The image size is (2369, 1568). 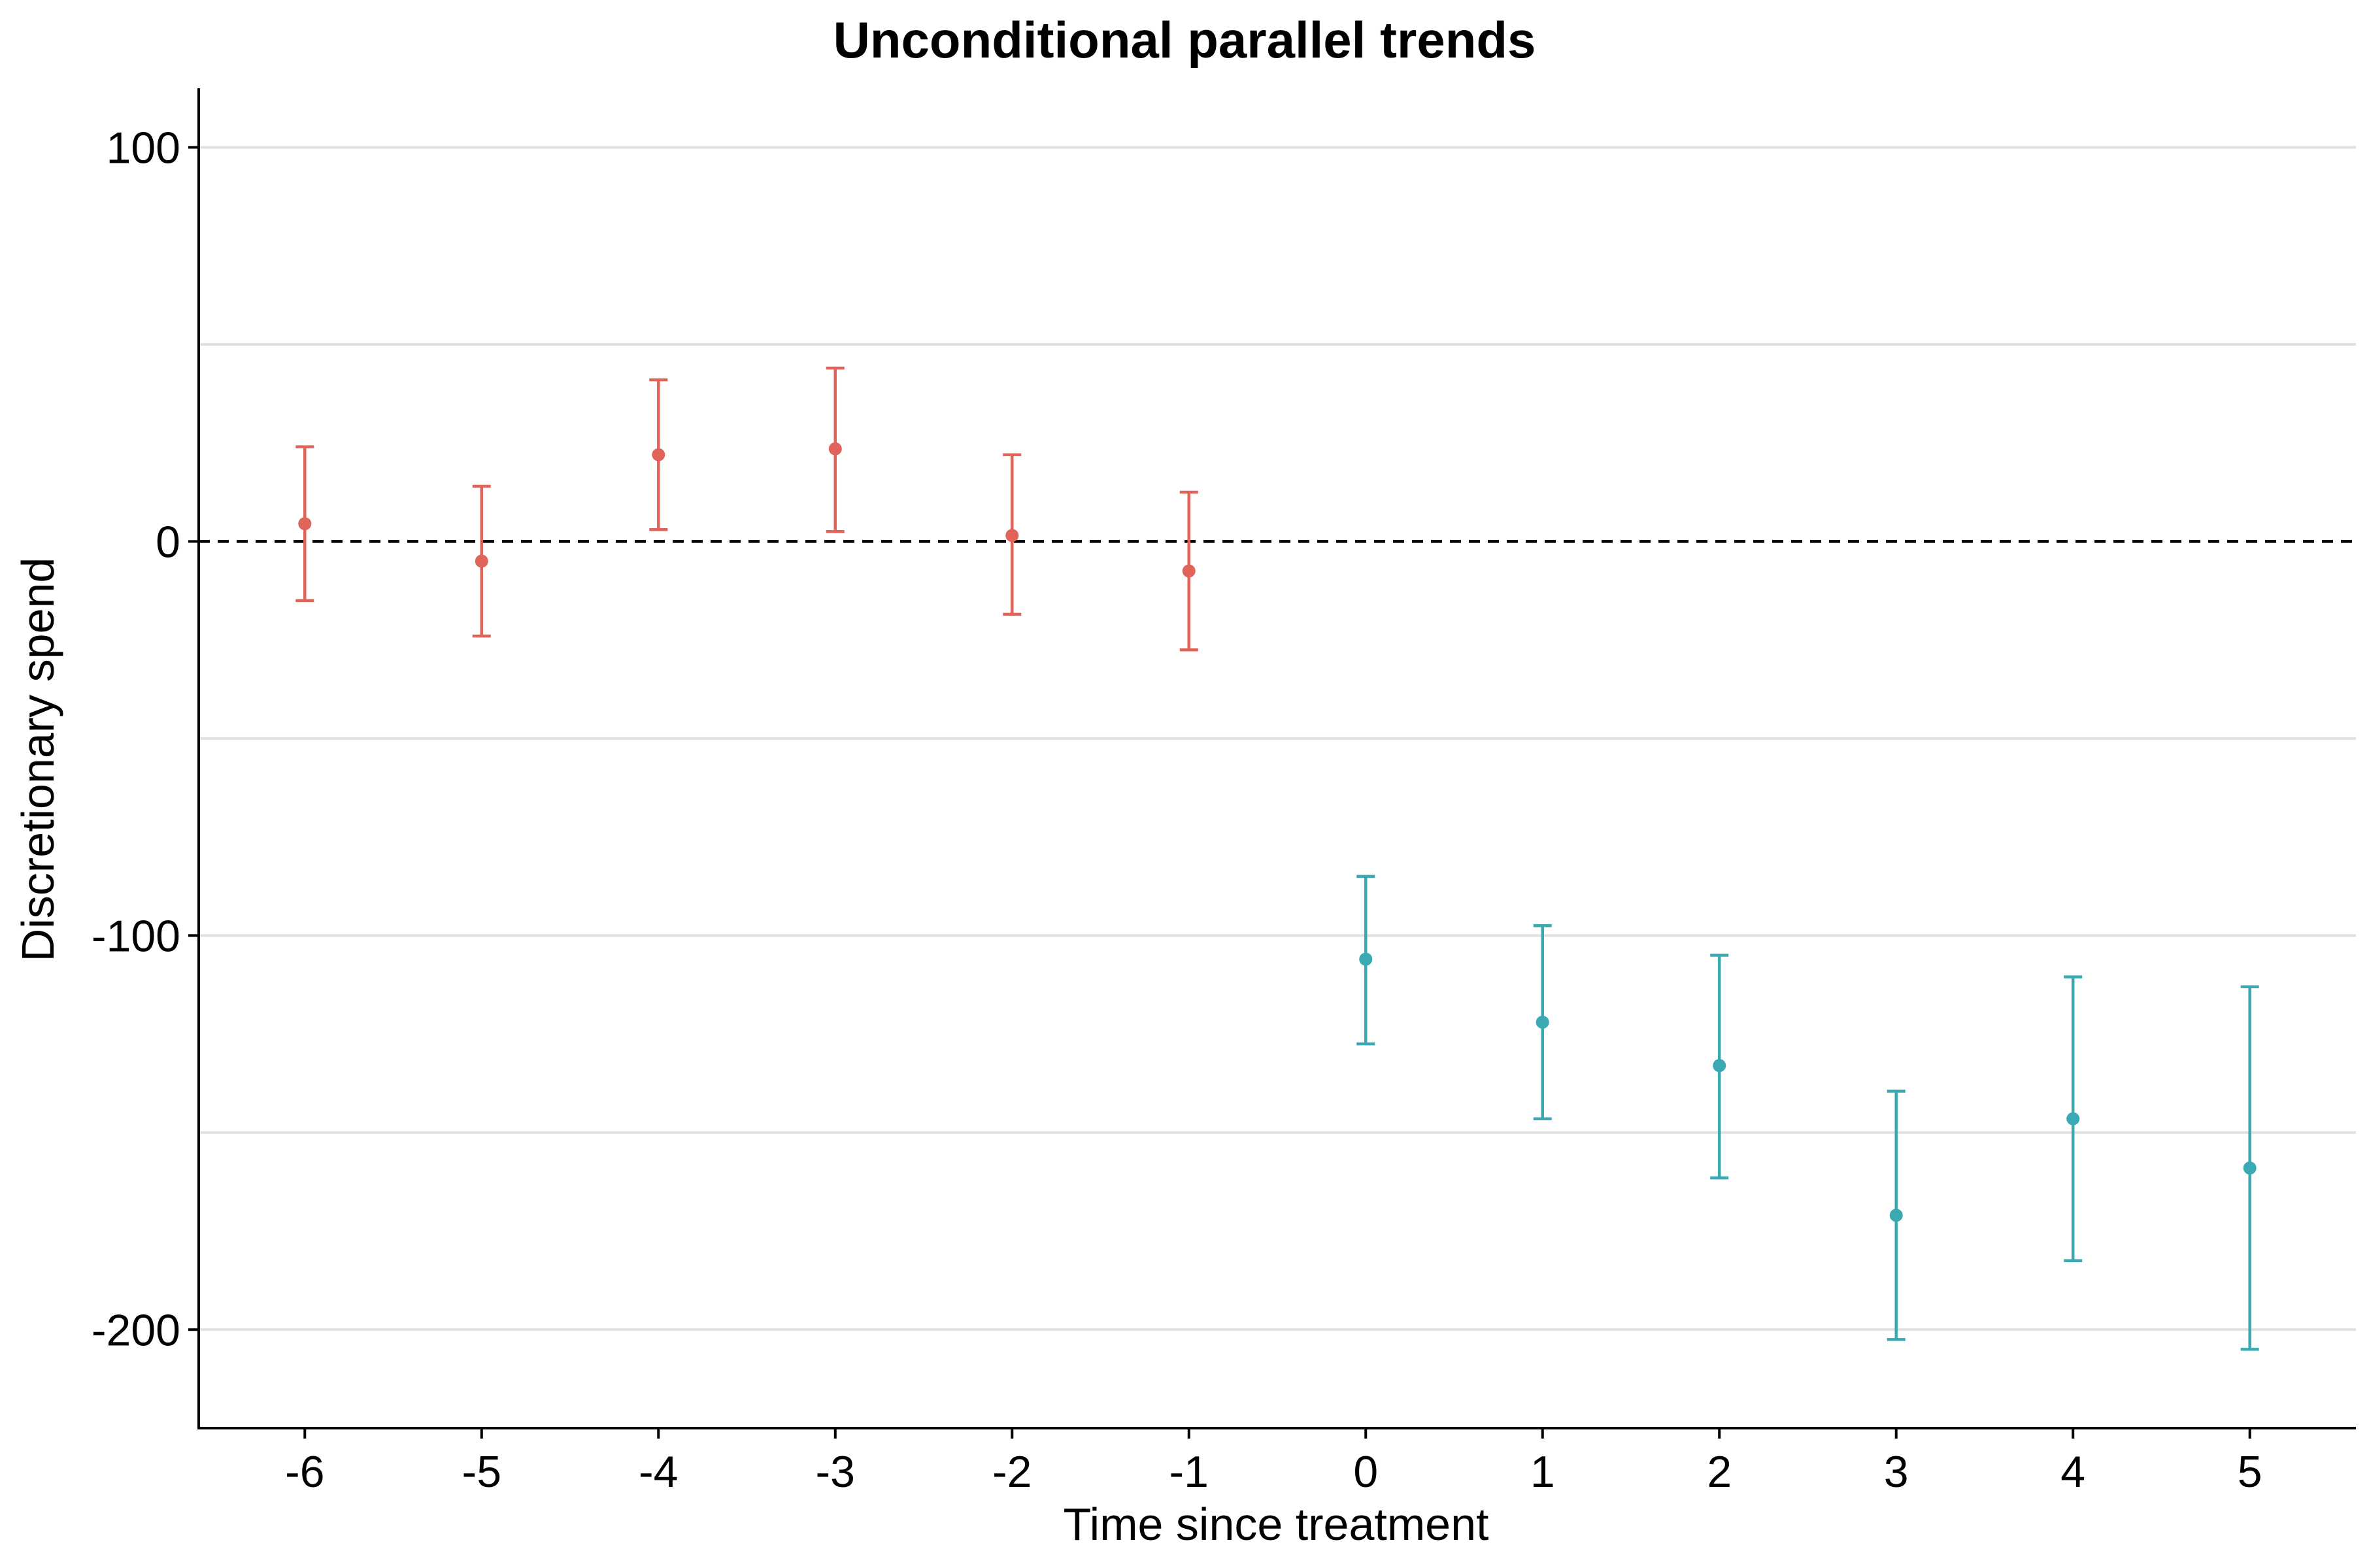 I want to click on x-tick-label: -6, so click(x=304, y=1472).